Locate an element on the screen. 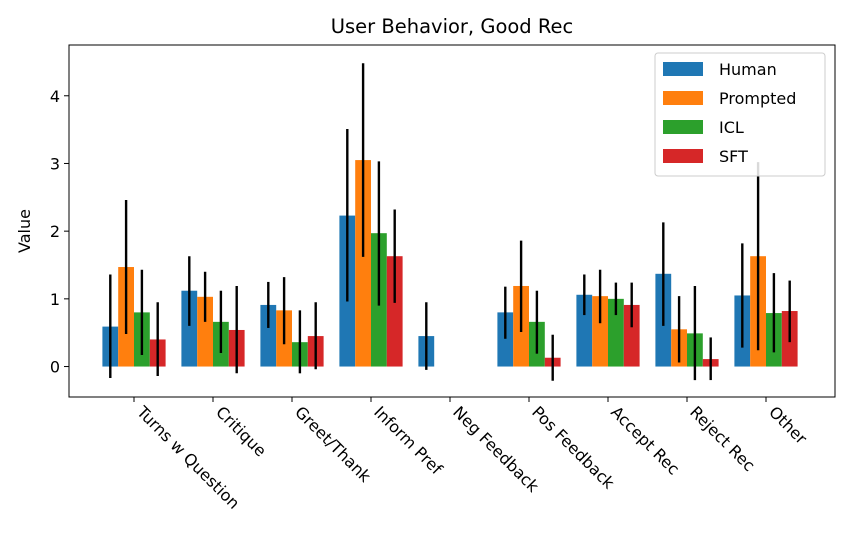 The image size is (848, 560). chart-title: User Behavior, Good Rec is located at coordinates (452, 26).